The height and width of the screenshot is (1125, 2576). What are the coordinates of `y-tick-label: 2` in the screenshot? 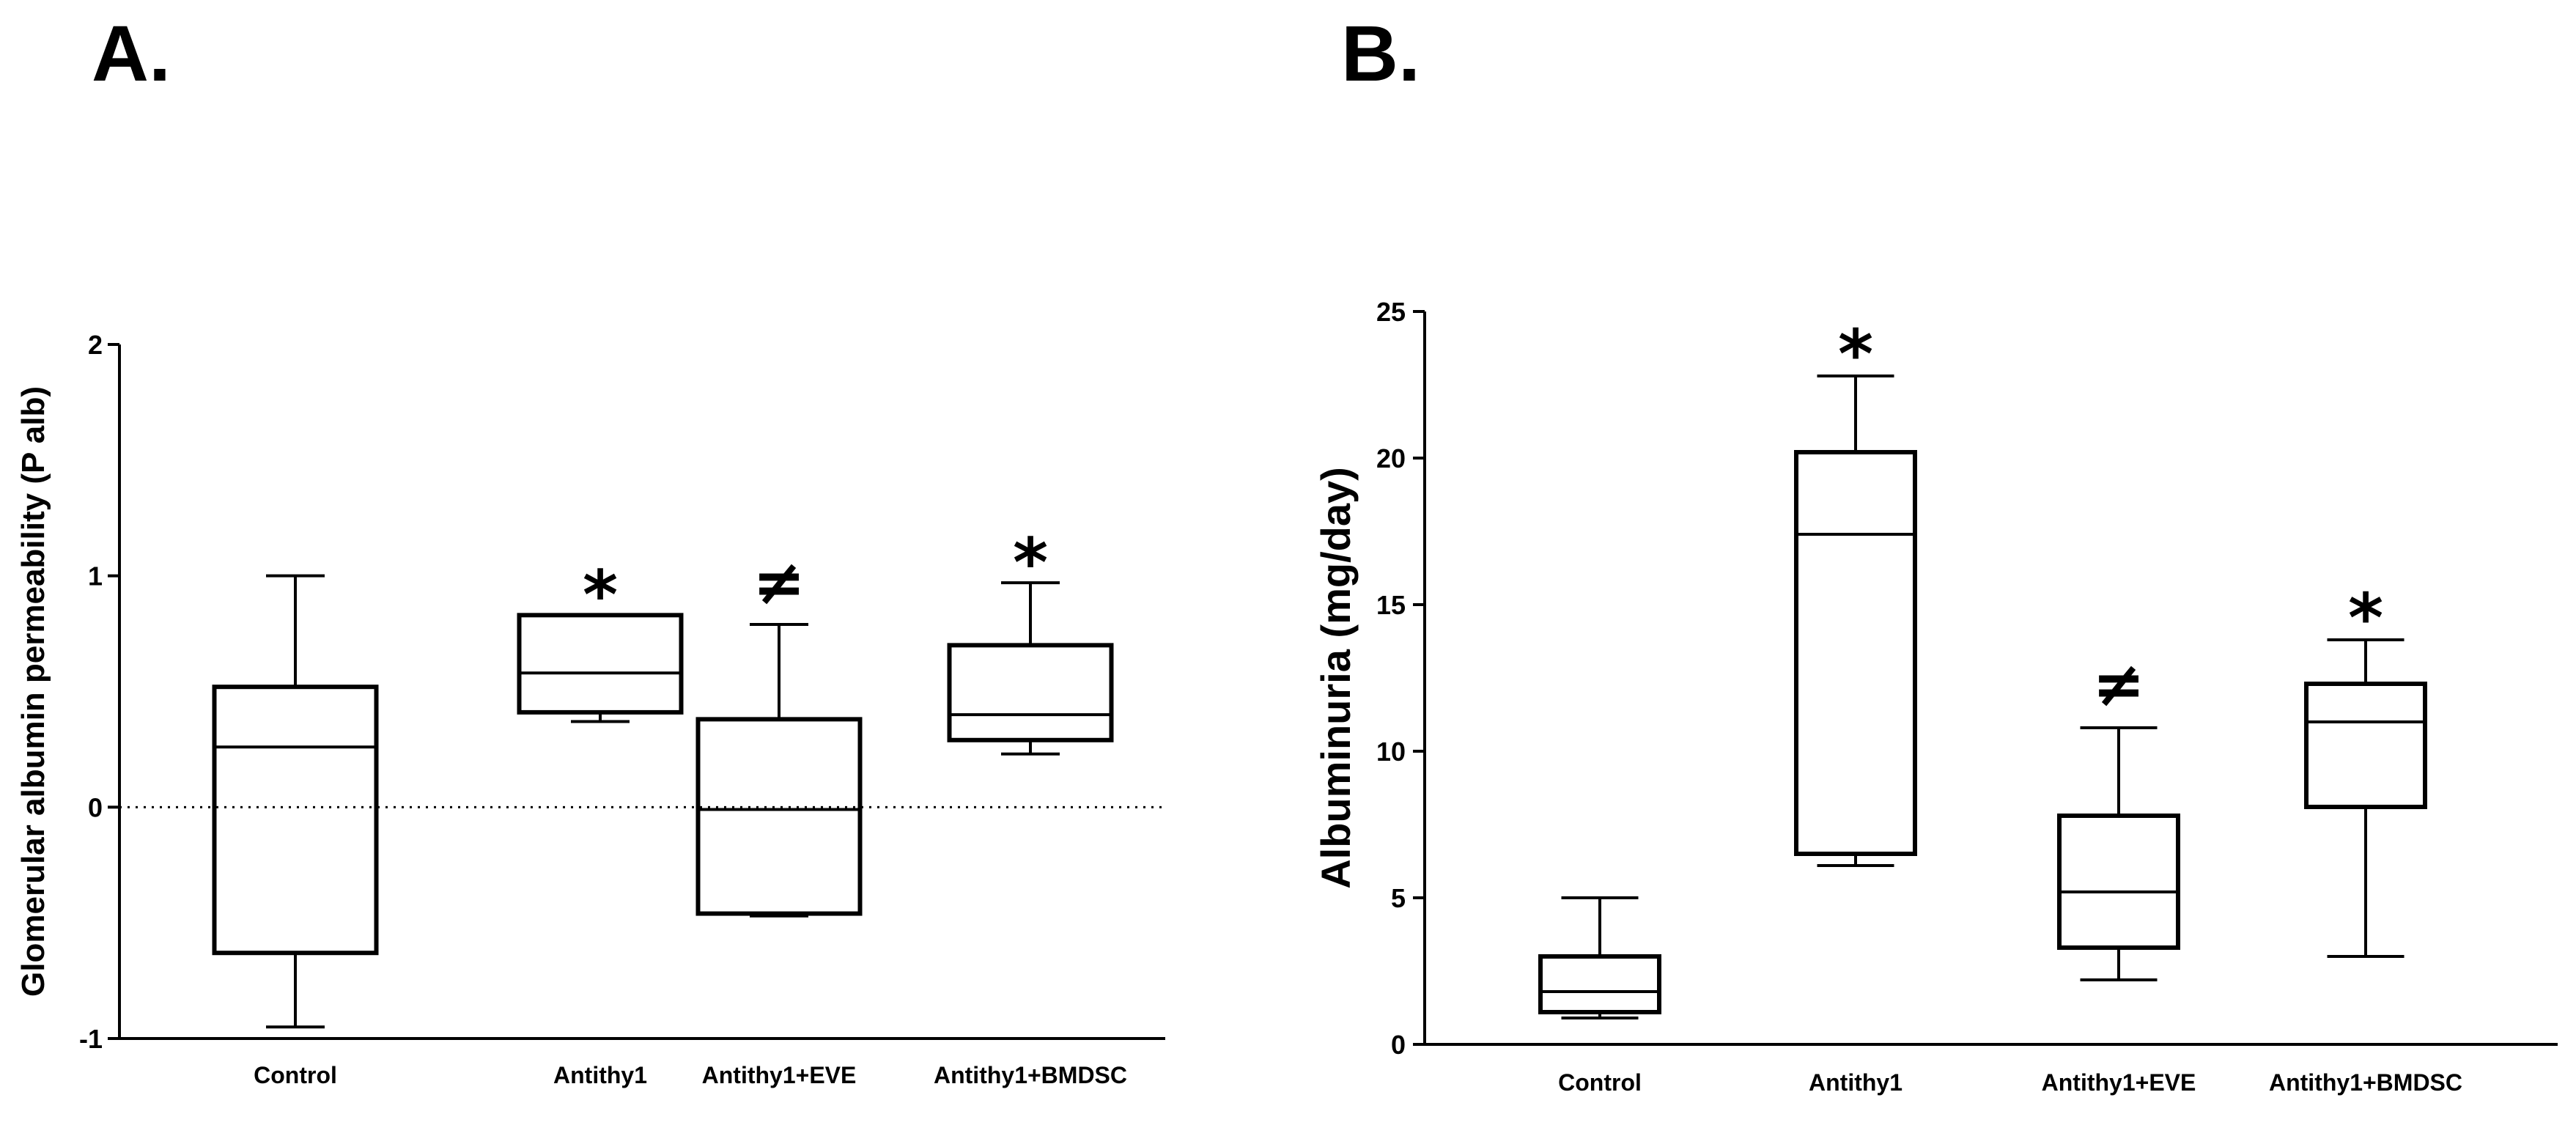 It's located at (95, 345).